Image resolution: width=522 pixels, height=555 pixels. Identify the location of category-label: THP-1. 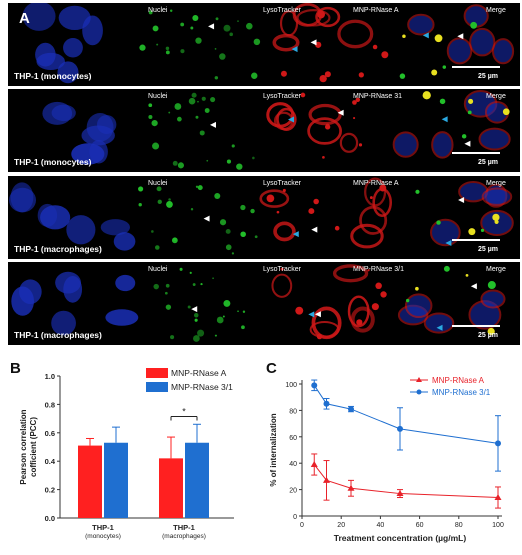
(184, 527).